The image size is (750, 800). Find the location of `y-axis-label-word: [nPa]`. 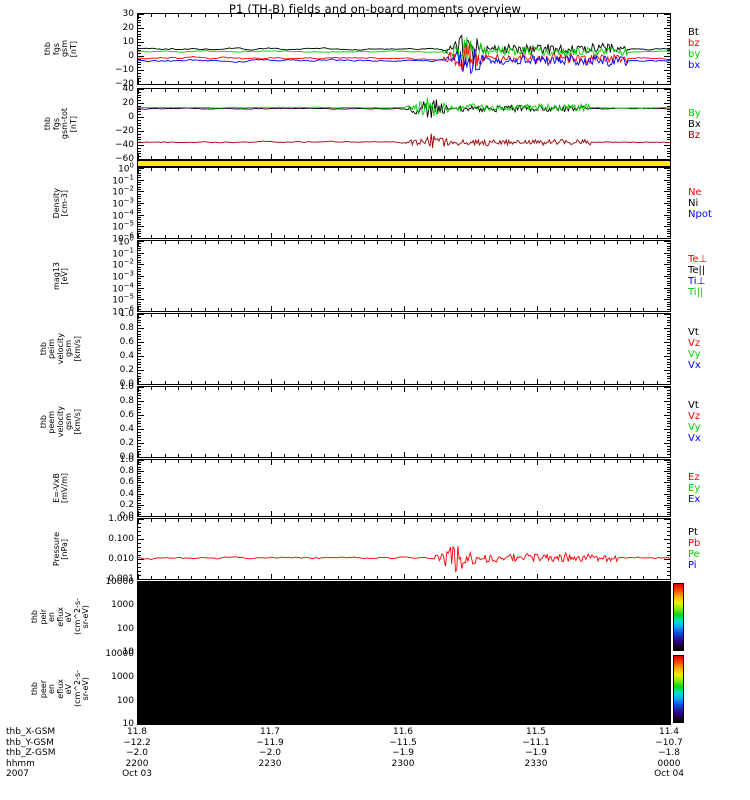

y-axis-label-word: [nPa] is located at coordinates (64, 549).